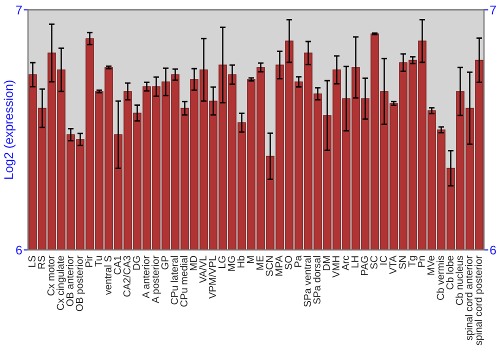 This screenshot has height=350, width=500. Describe the element at coordinates (260, 263) in the screenshot. I see `x-tick-label: ME` at that location.